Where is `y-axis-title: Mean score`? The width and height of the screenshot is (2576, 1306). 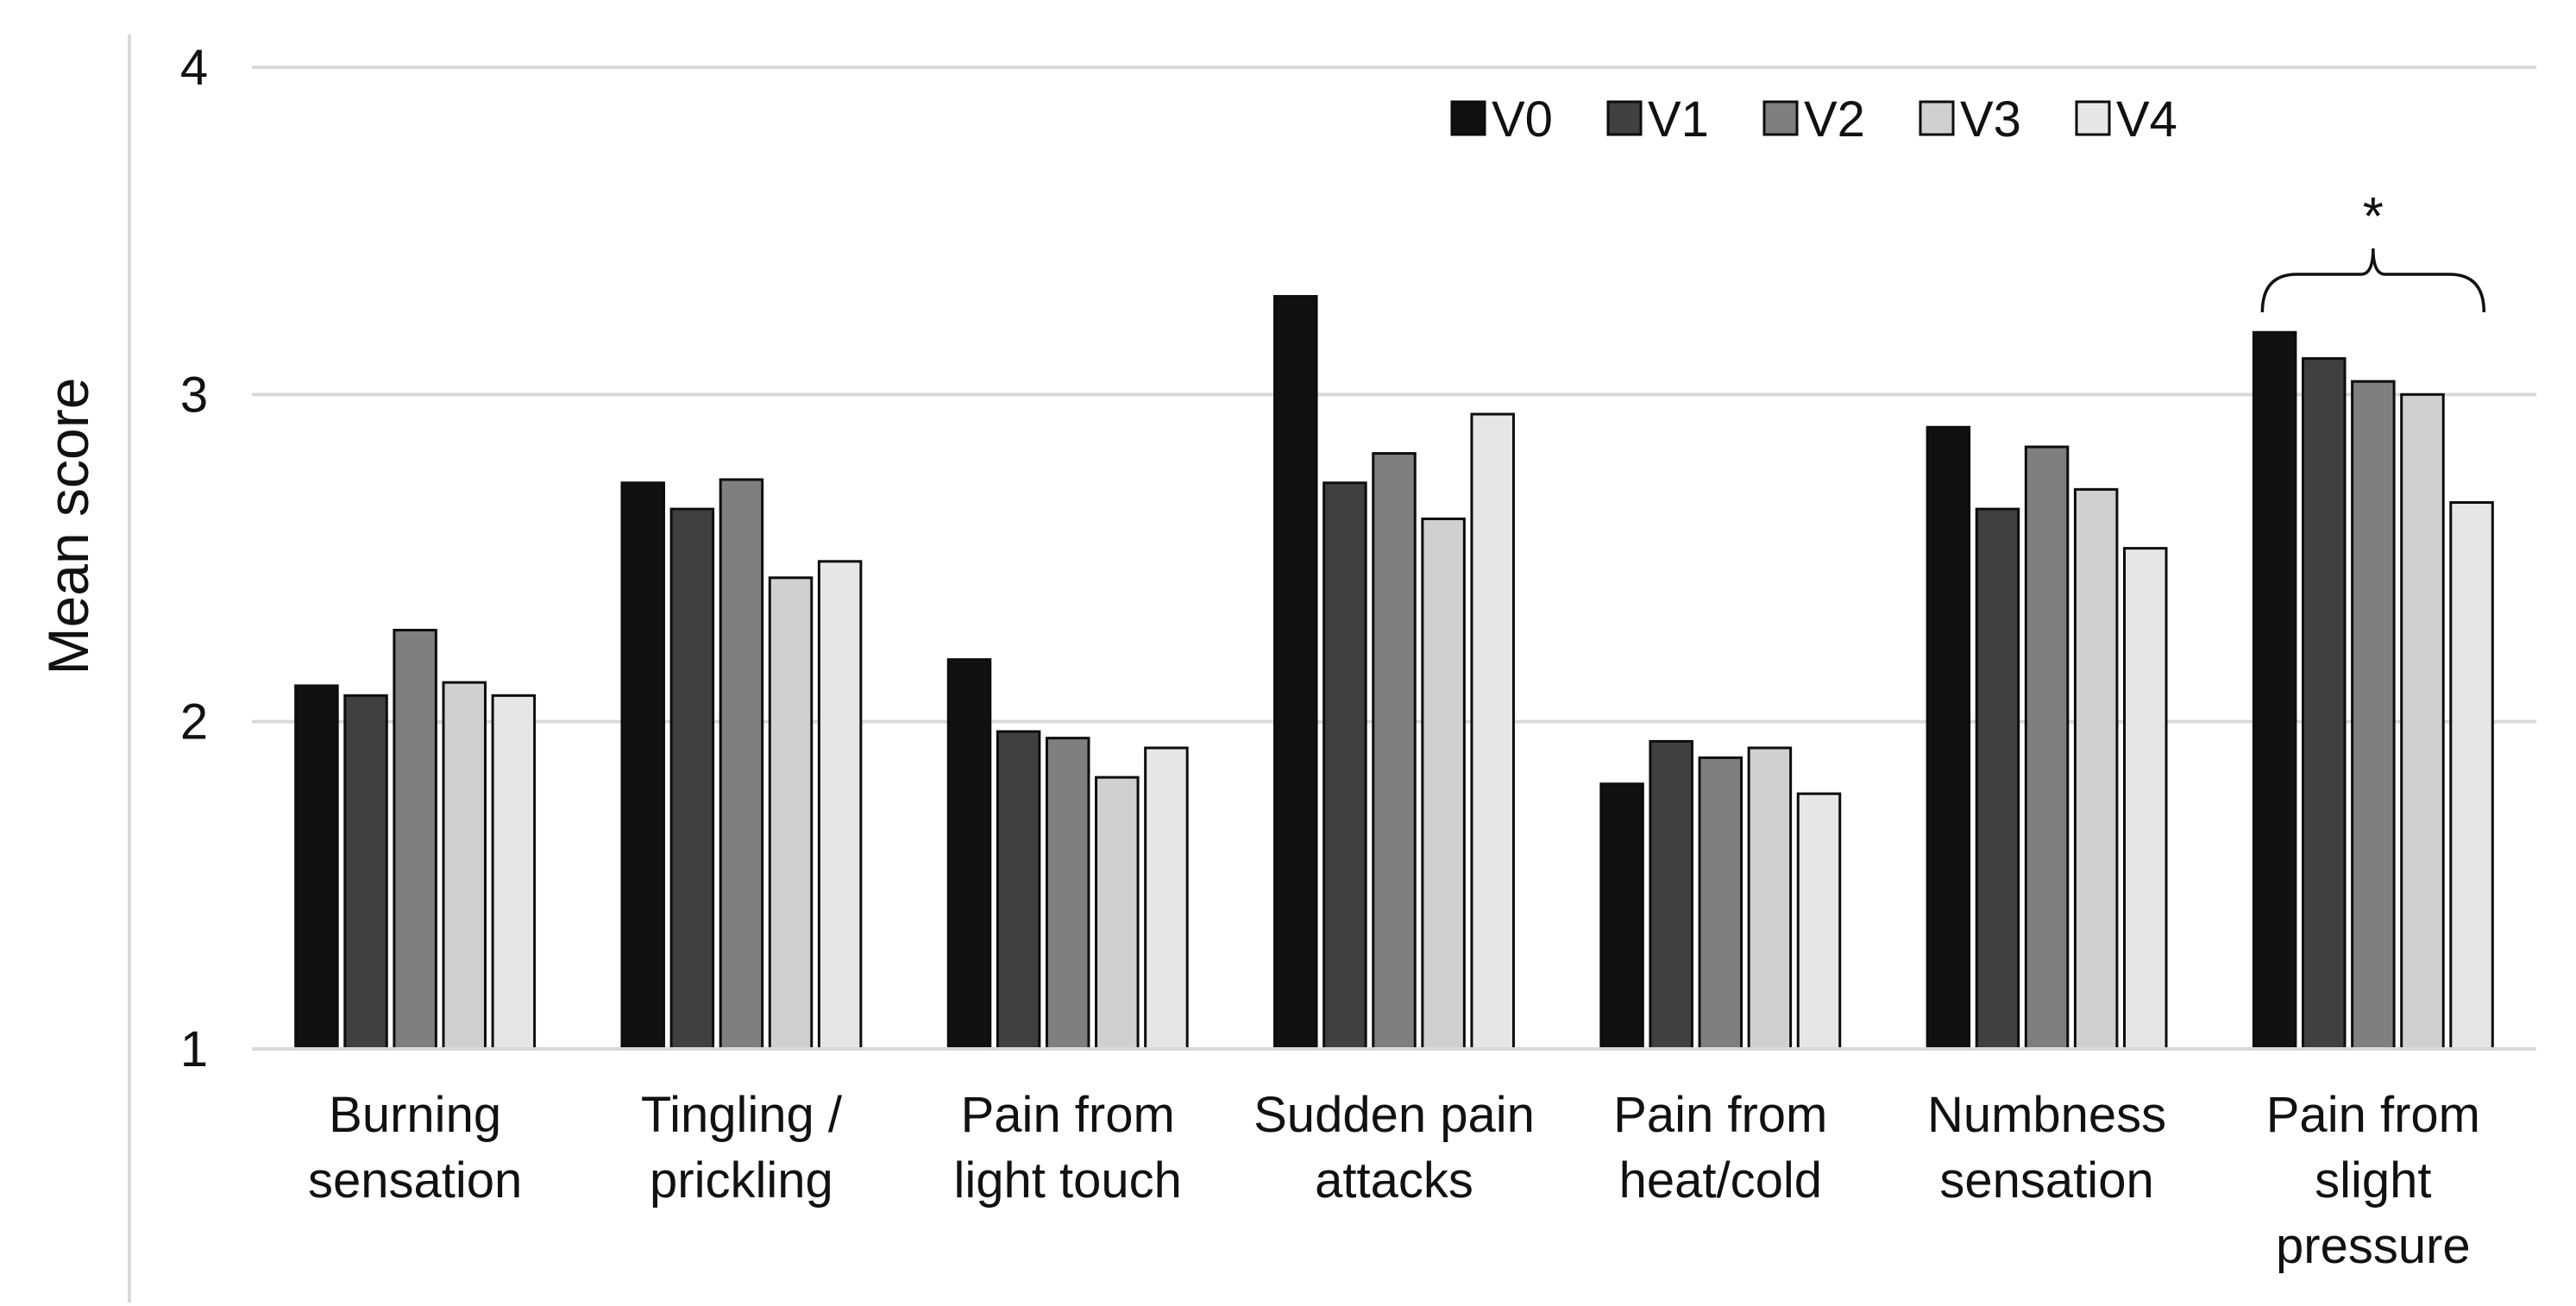 y-axis-title: Mean score is located at coordinates (68, 526).